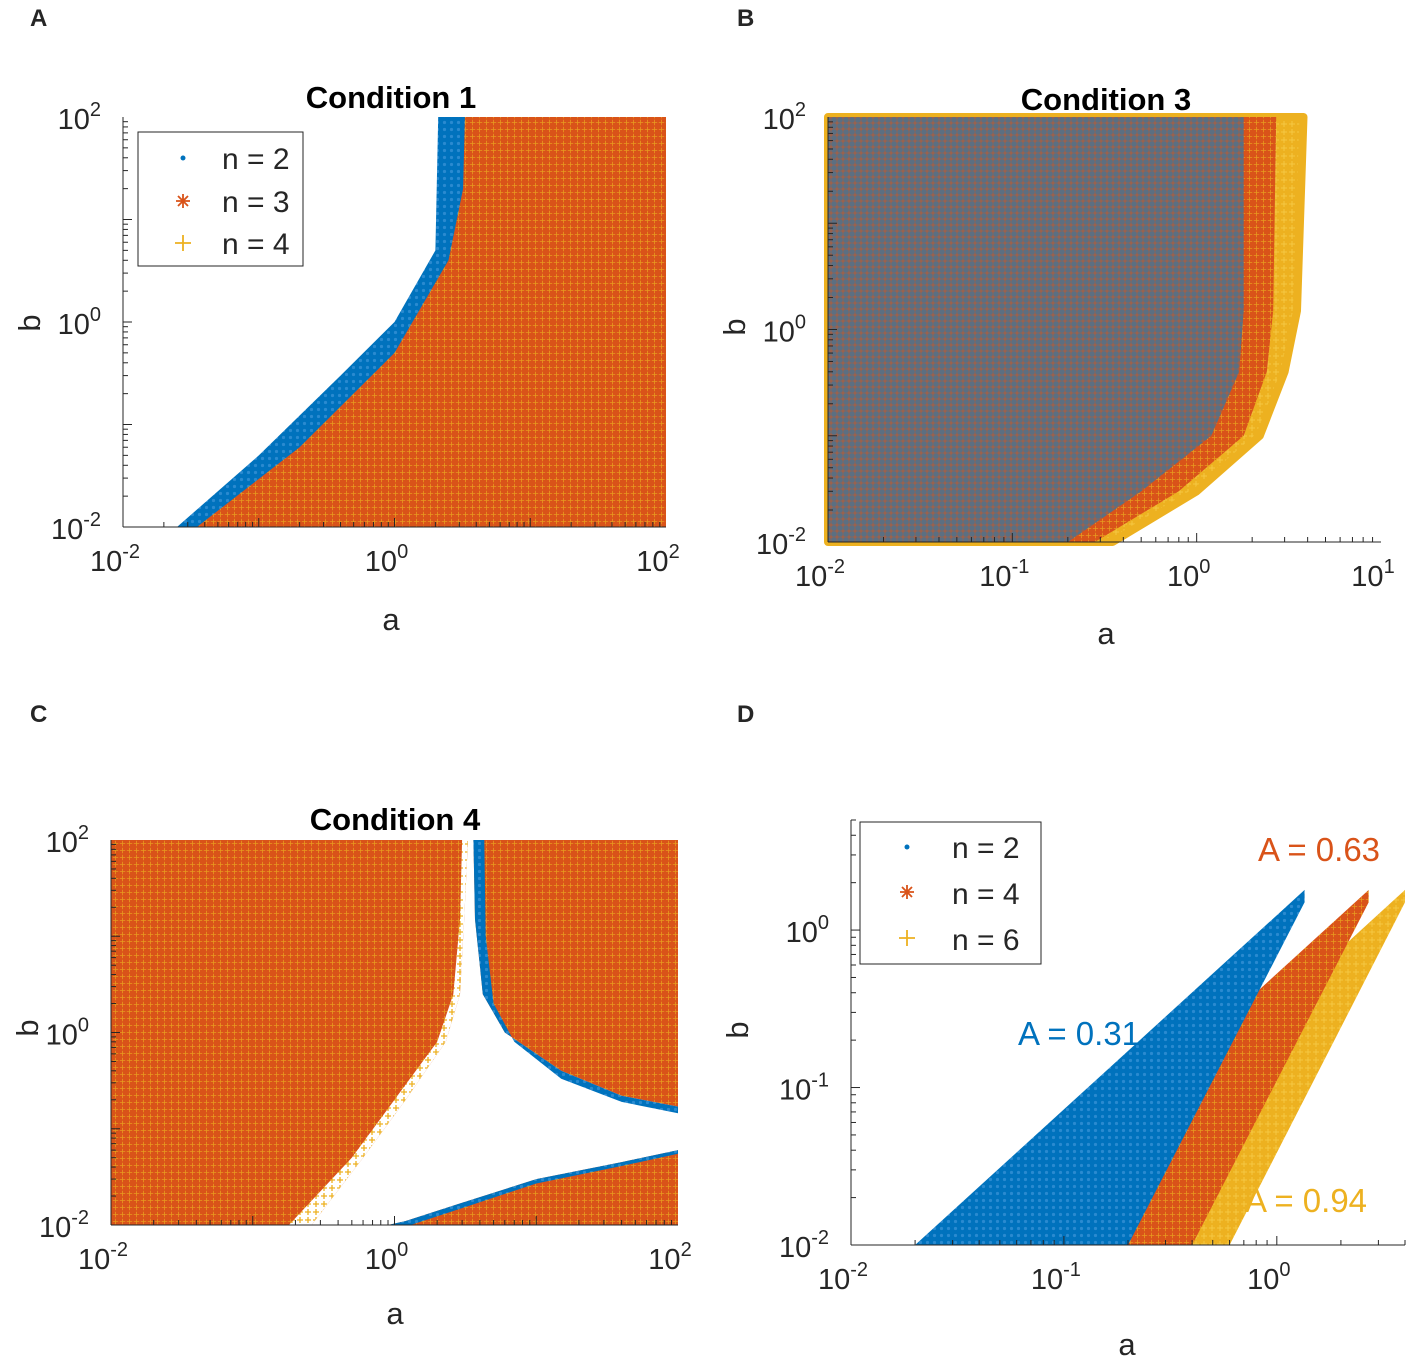 The width and height of the screenshot is (1417, 1363). I want to click on panel-d-label: D, so click(745, 714).